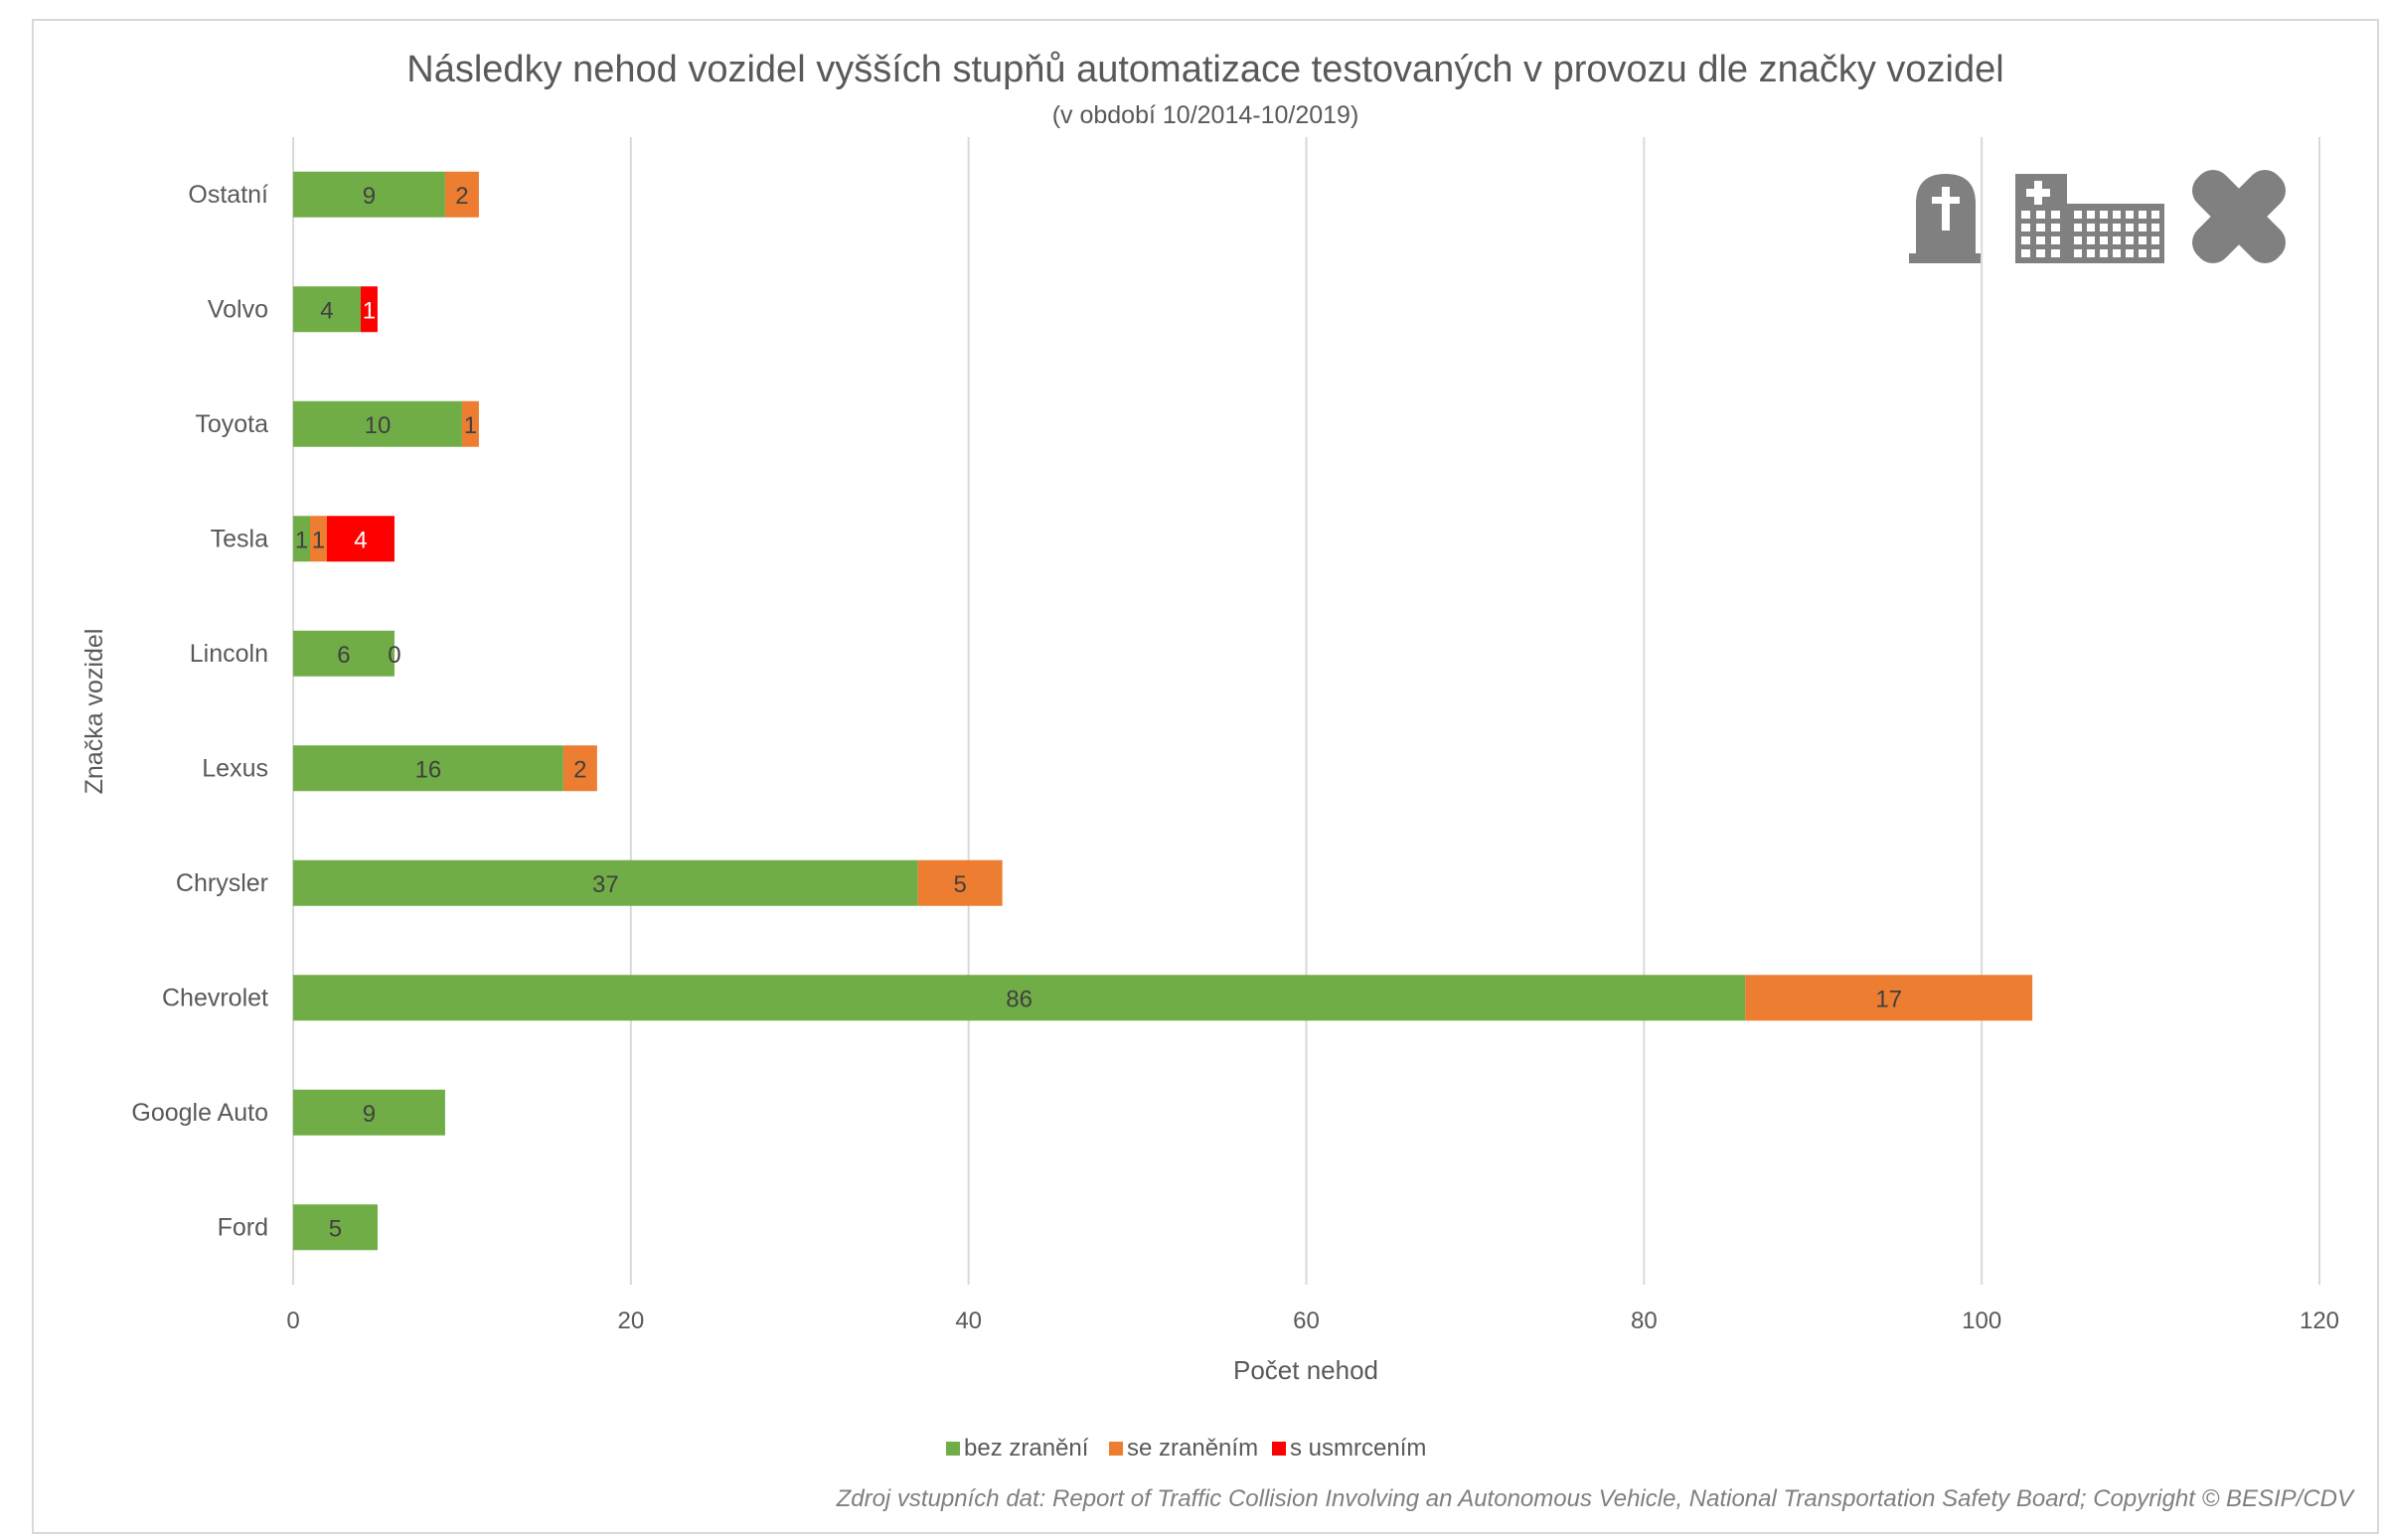 Image resolution: width=2385 pixels, height=1540 pixels. I want to click on x-tick-label: 20, so click(630, 1321).